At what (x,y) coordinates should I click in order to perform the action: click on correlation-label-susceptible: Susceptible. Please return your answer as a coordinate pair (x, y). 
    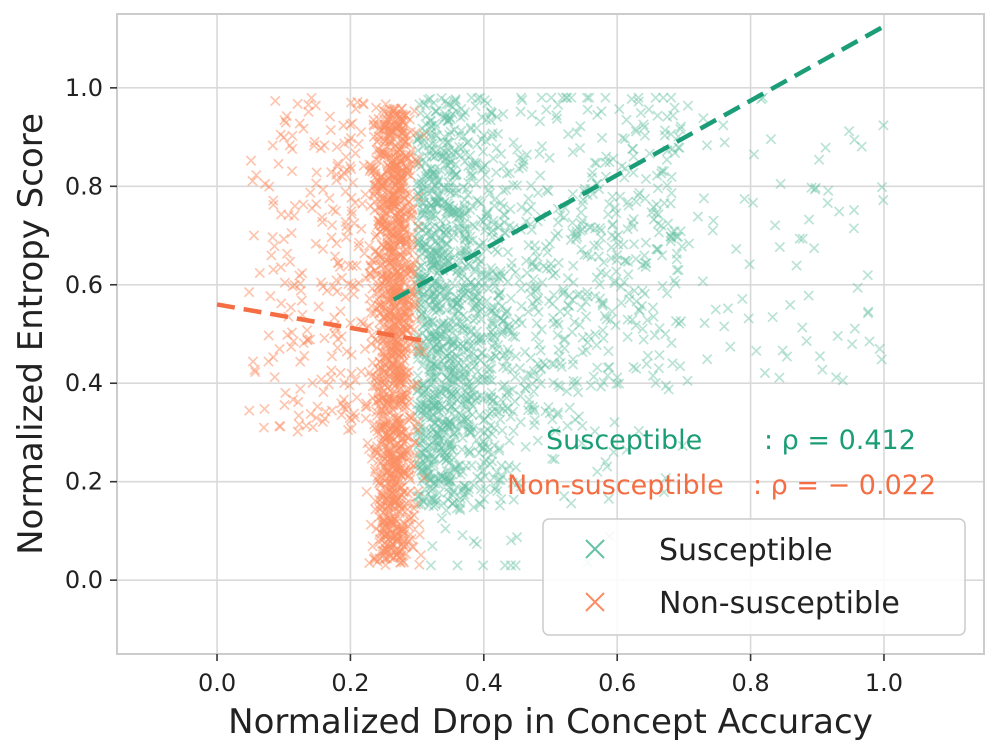
    Looking at the image, I should click on (624, 440).